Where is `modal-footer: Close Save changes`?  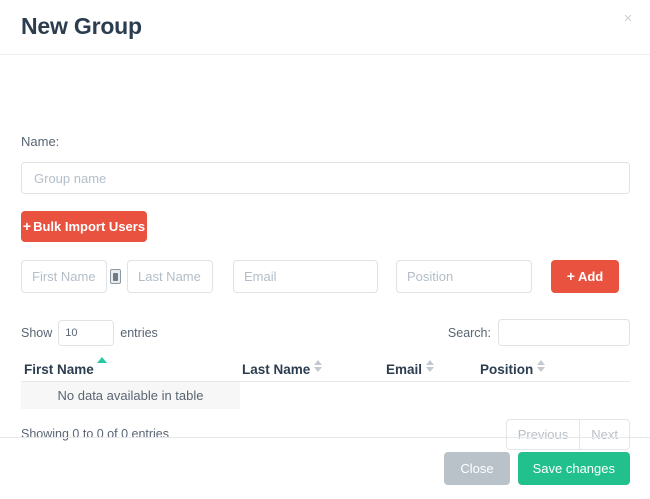
modal-footer: Close Save changes is located at coordinates (325, 468).